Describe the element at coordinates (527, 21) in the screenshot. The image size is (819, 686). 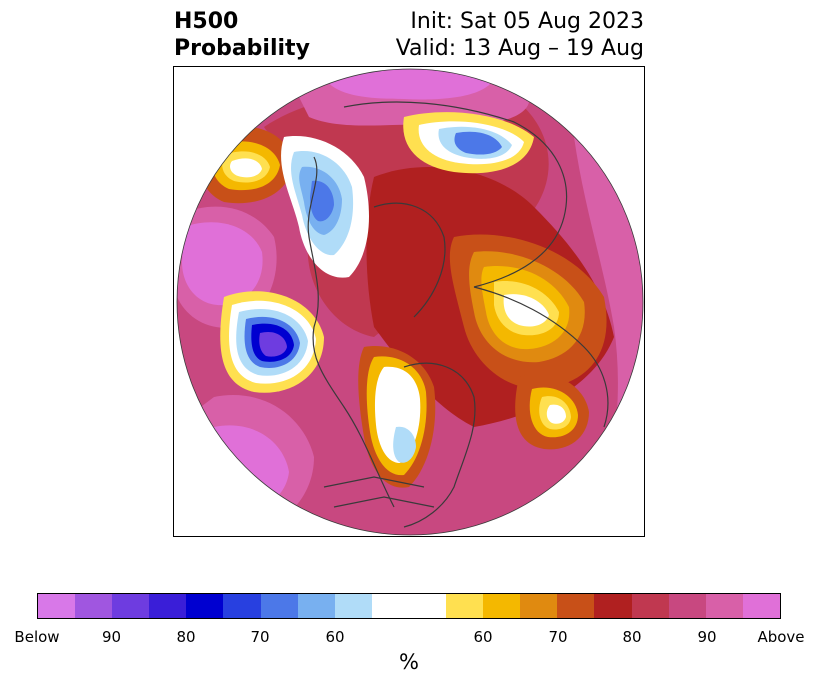
I see `init-date: Init: Sat 05 Aug 2023` at that location.